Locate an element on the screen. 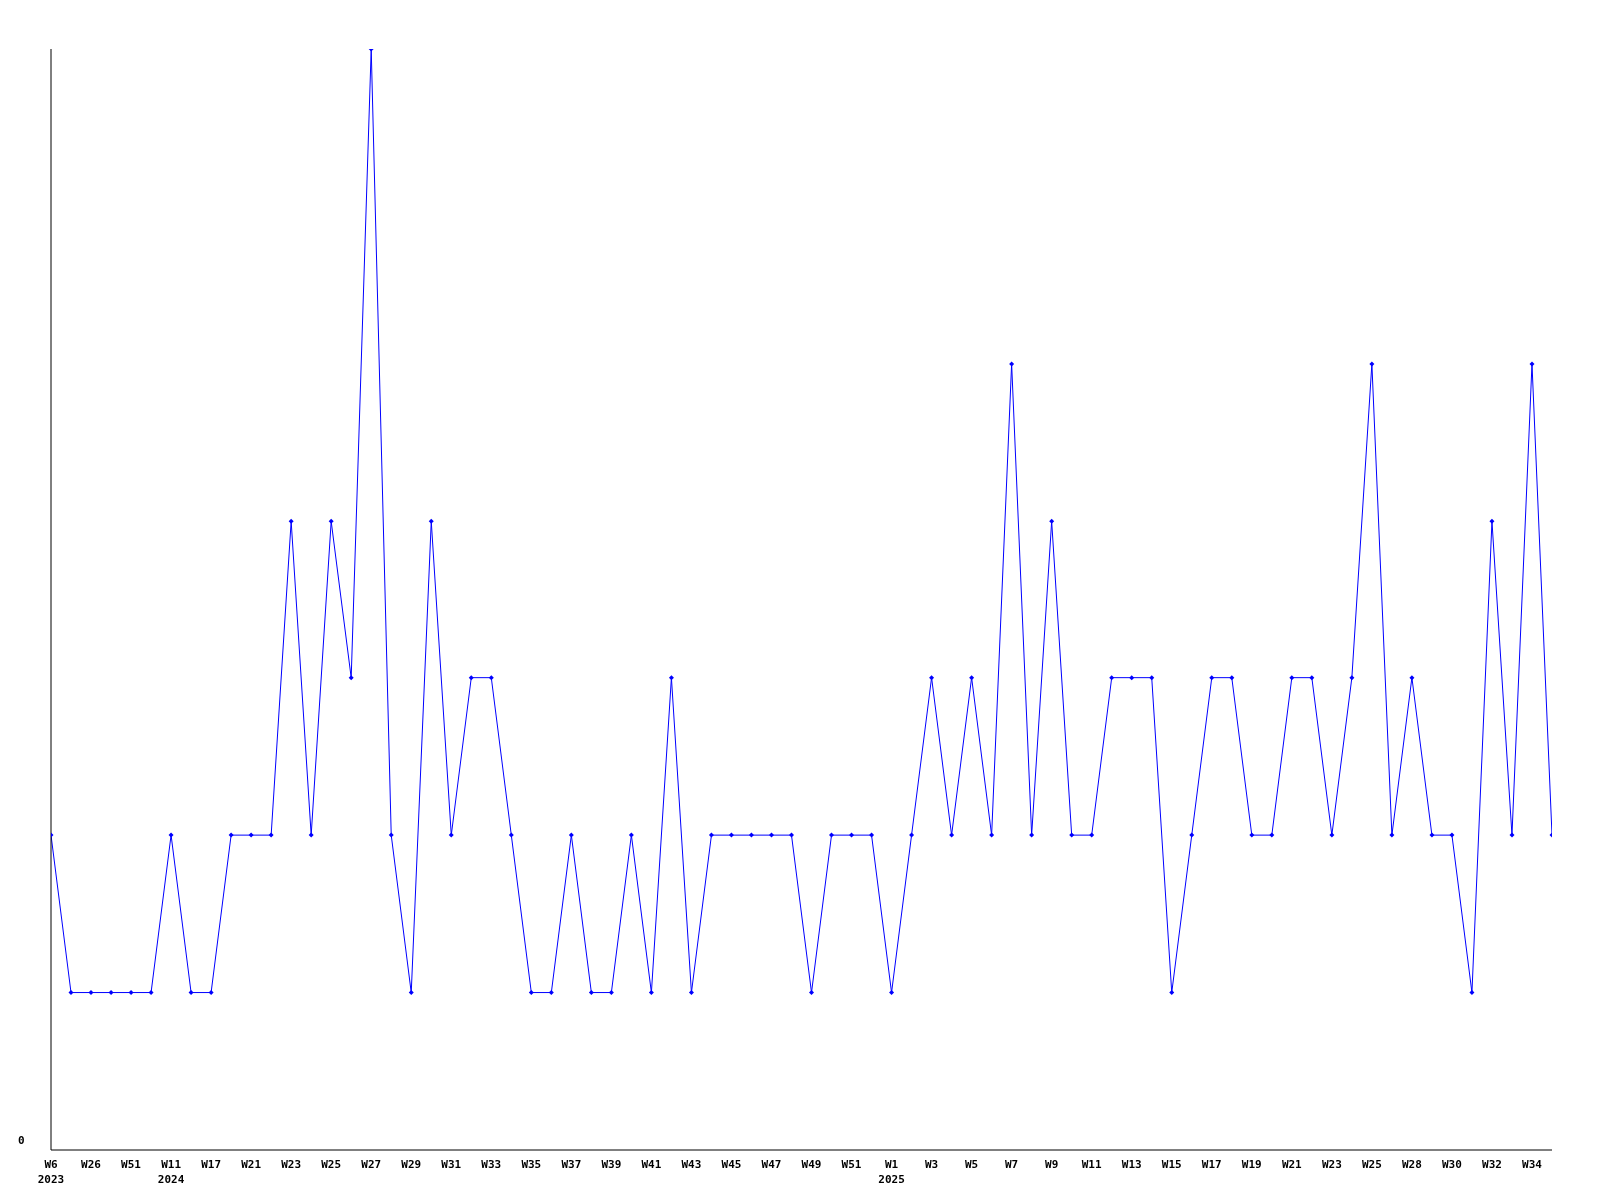 The height and width of the screenshot is (1200, 1600). x-tick-label: W11 2024 is located at coordinates (171, 1172).